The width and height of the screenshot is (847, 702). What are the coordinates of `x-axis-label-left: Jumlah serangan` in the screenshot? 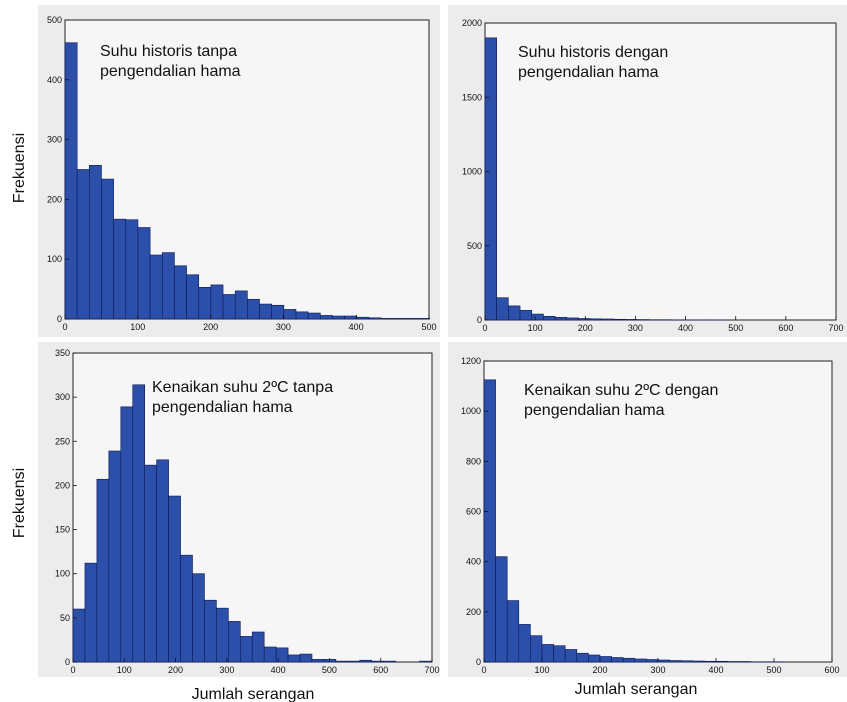 It's located at (253, 694).